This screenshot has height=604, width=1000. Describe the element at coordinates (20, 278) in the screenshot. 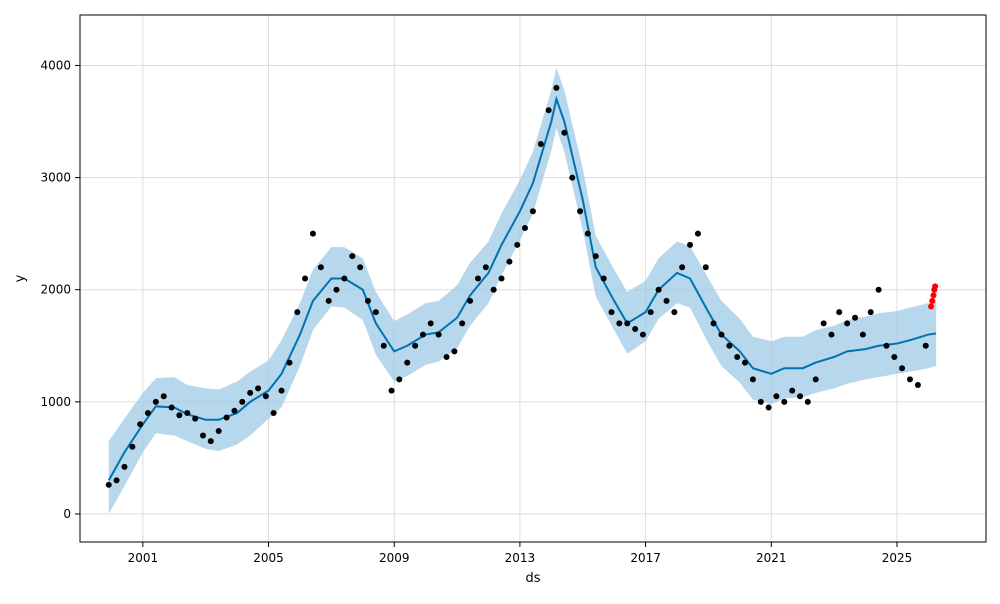

I see `y-axis-label: y` at that location.